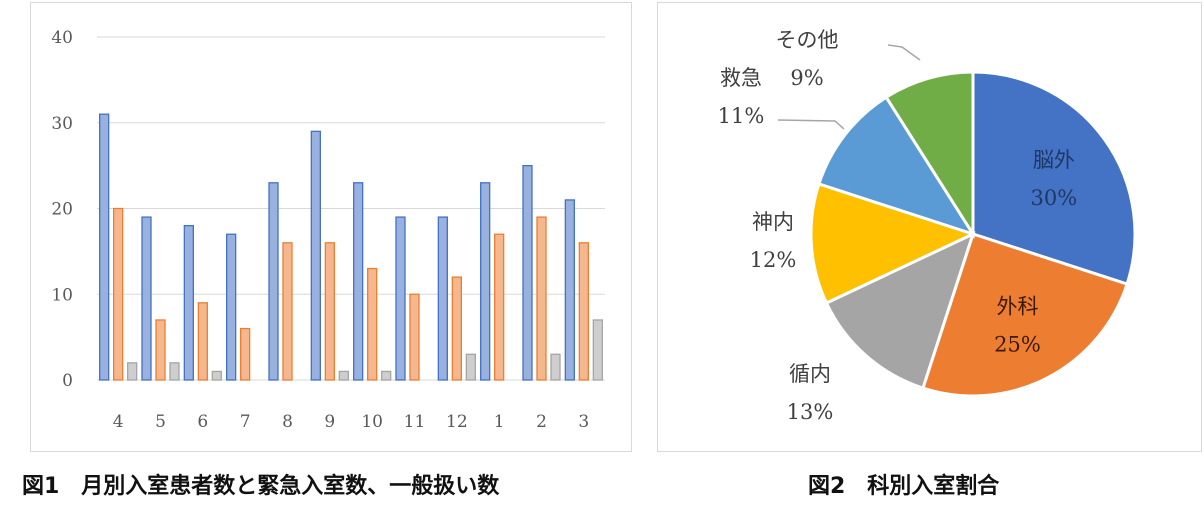 The image size is (1204, 517). I want to click on y-tick-label: 0, so click(67, 381).